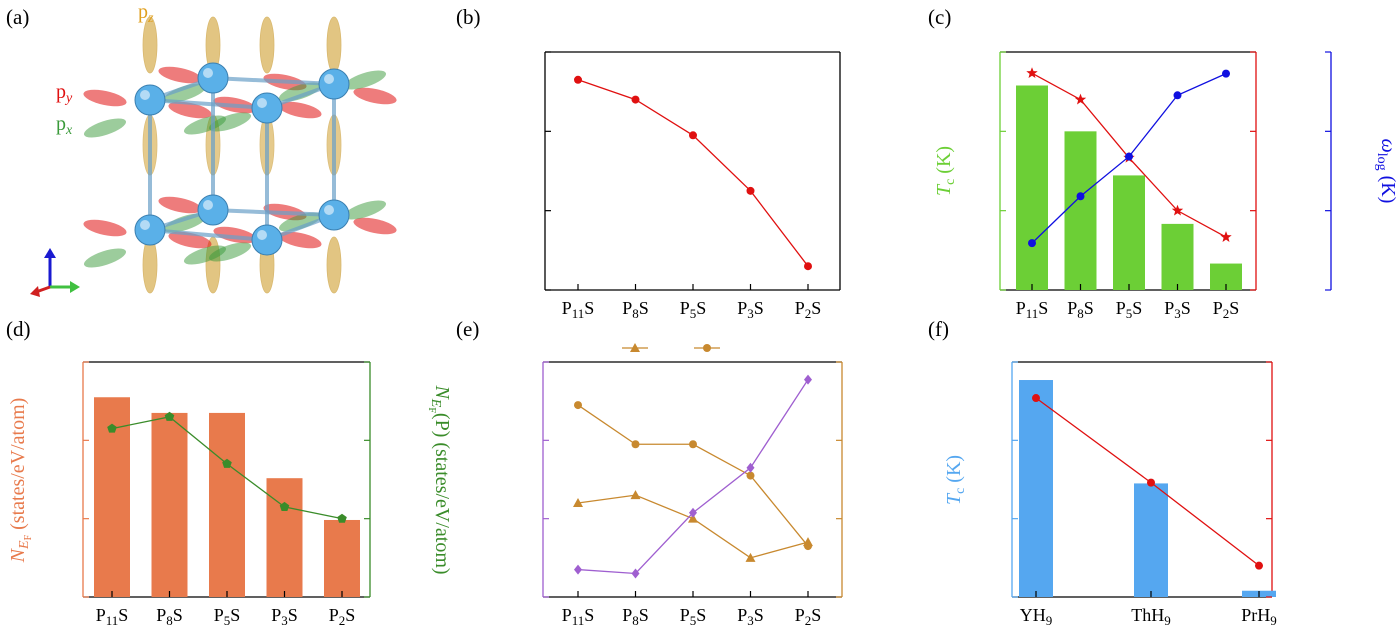  What do you see at coordinates (950, 182) in the screenshot?
I see `tc-label-sub: c` at bounding box center [950, 182].